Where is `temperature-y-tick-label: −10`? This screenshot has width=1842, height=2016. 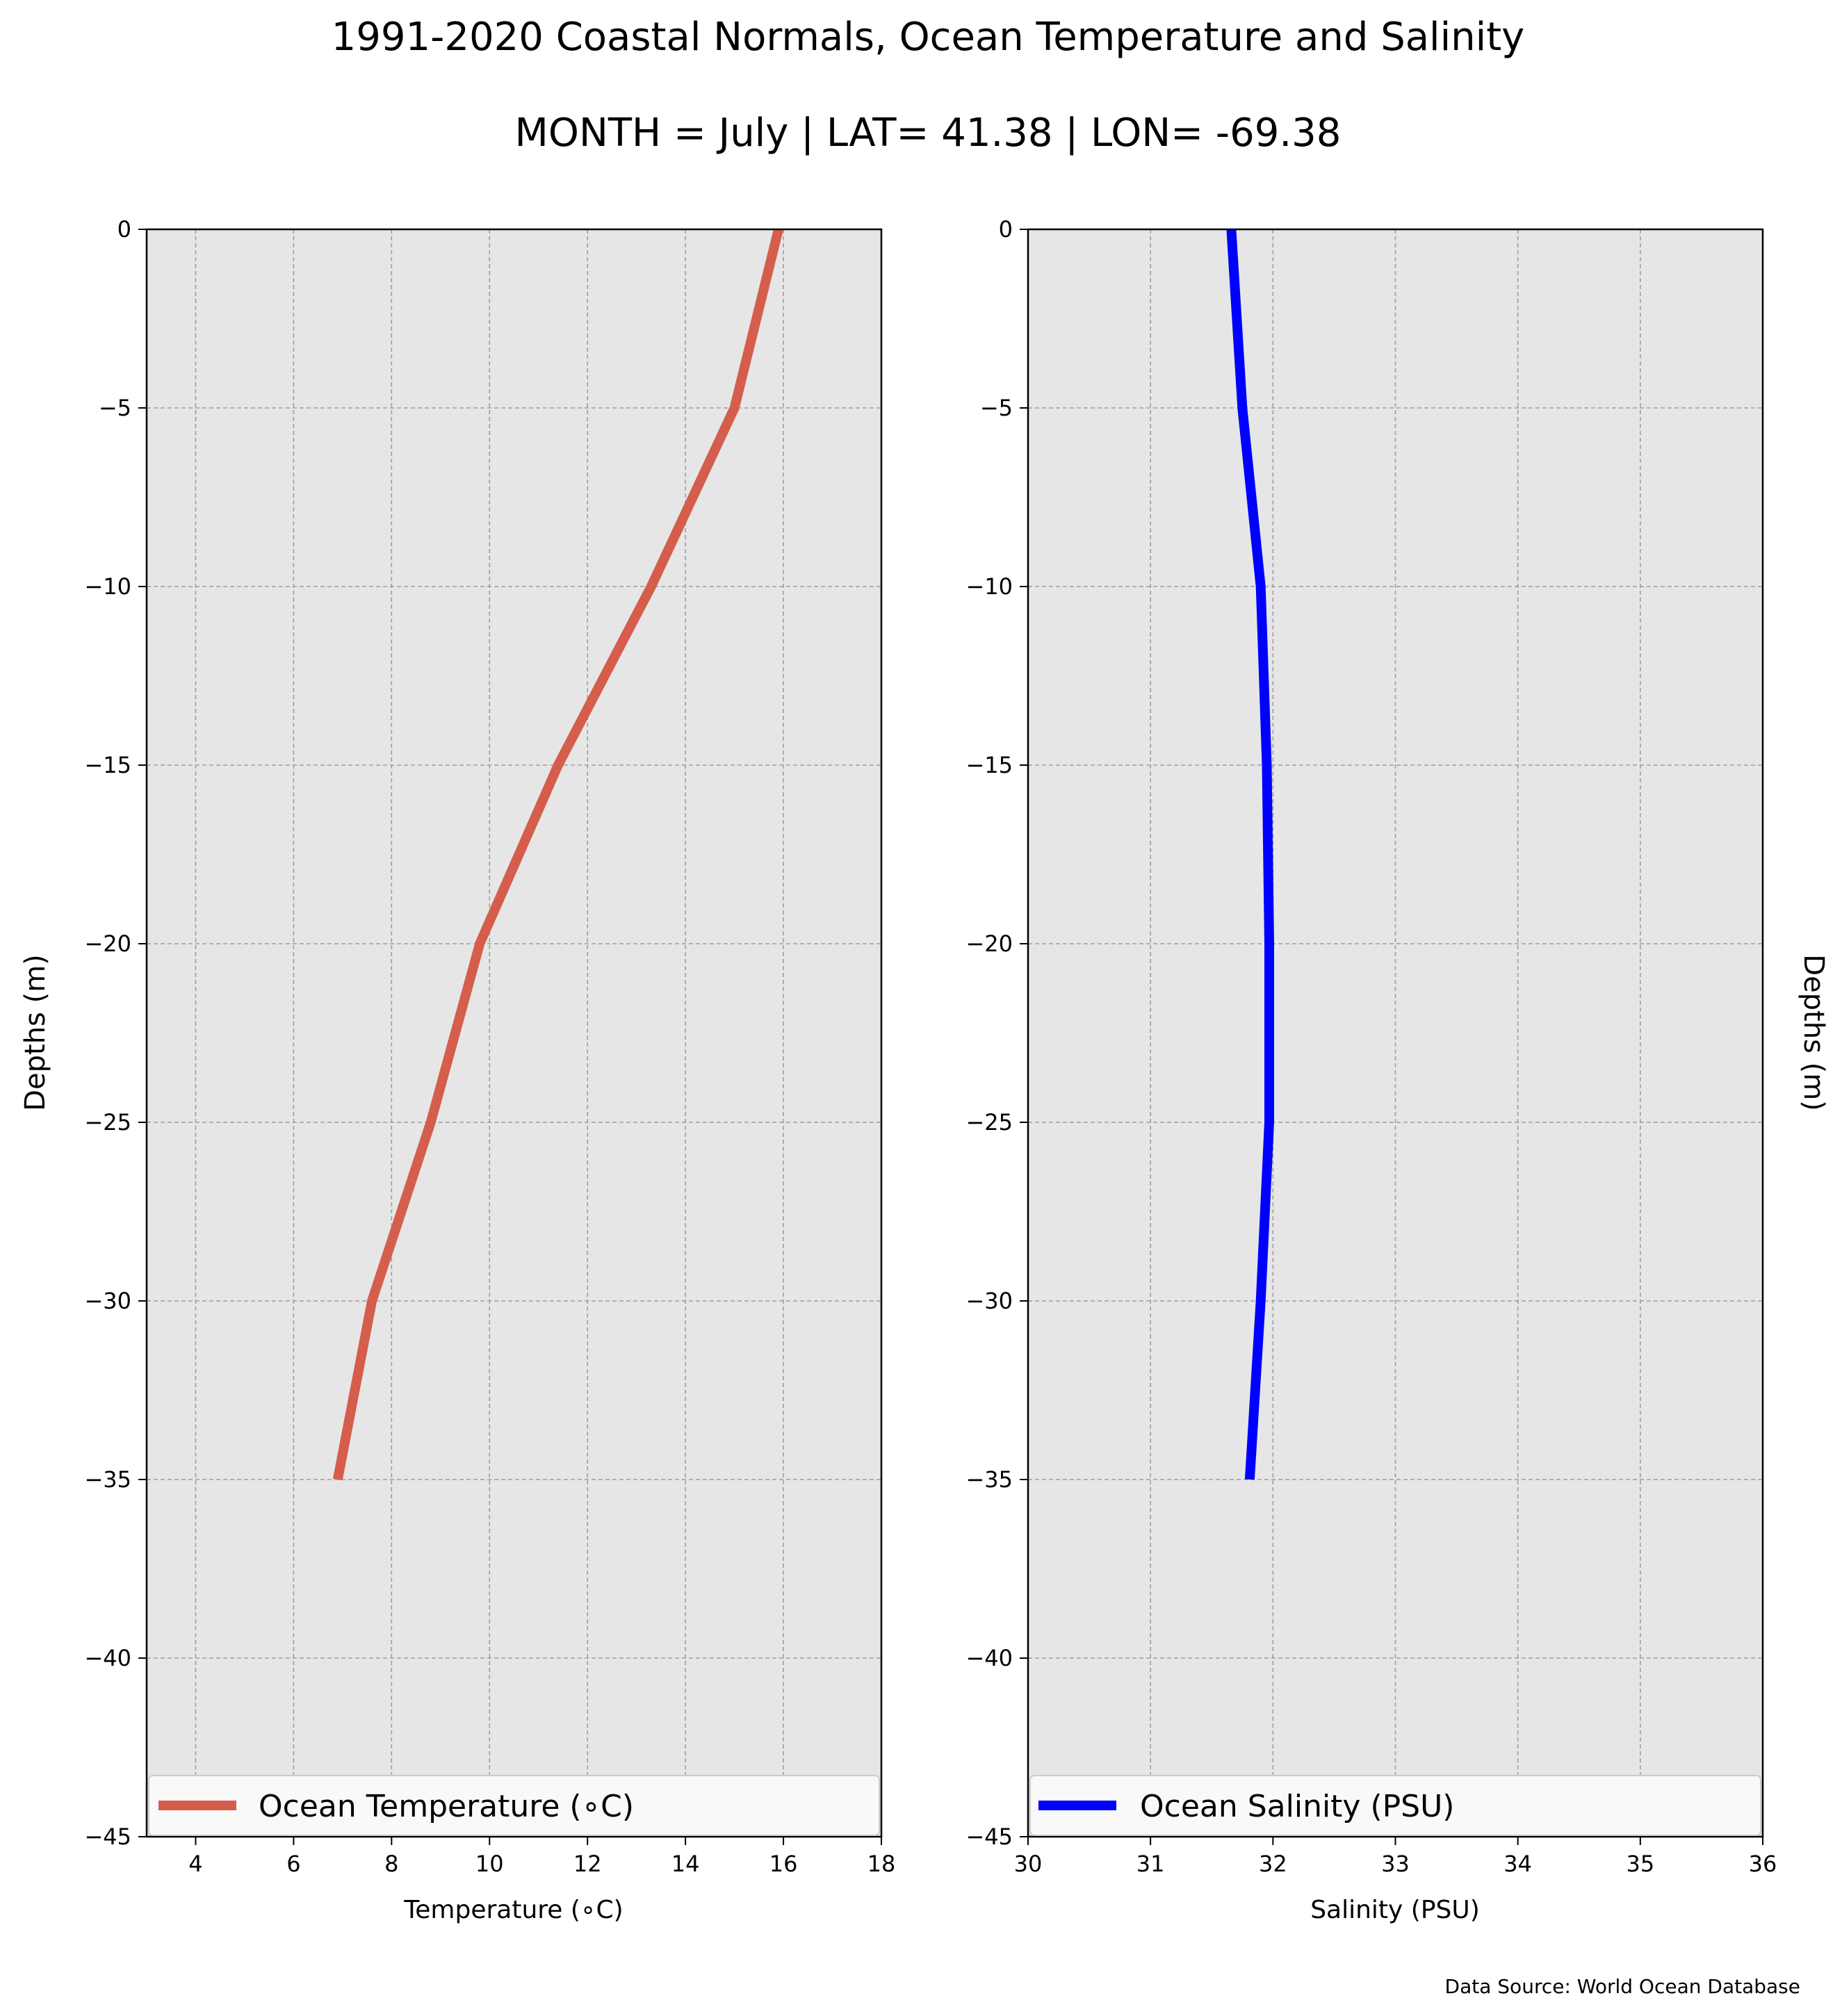
temperature-y-tick-label: −10 is located at coordinates (108, 586).